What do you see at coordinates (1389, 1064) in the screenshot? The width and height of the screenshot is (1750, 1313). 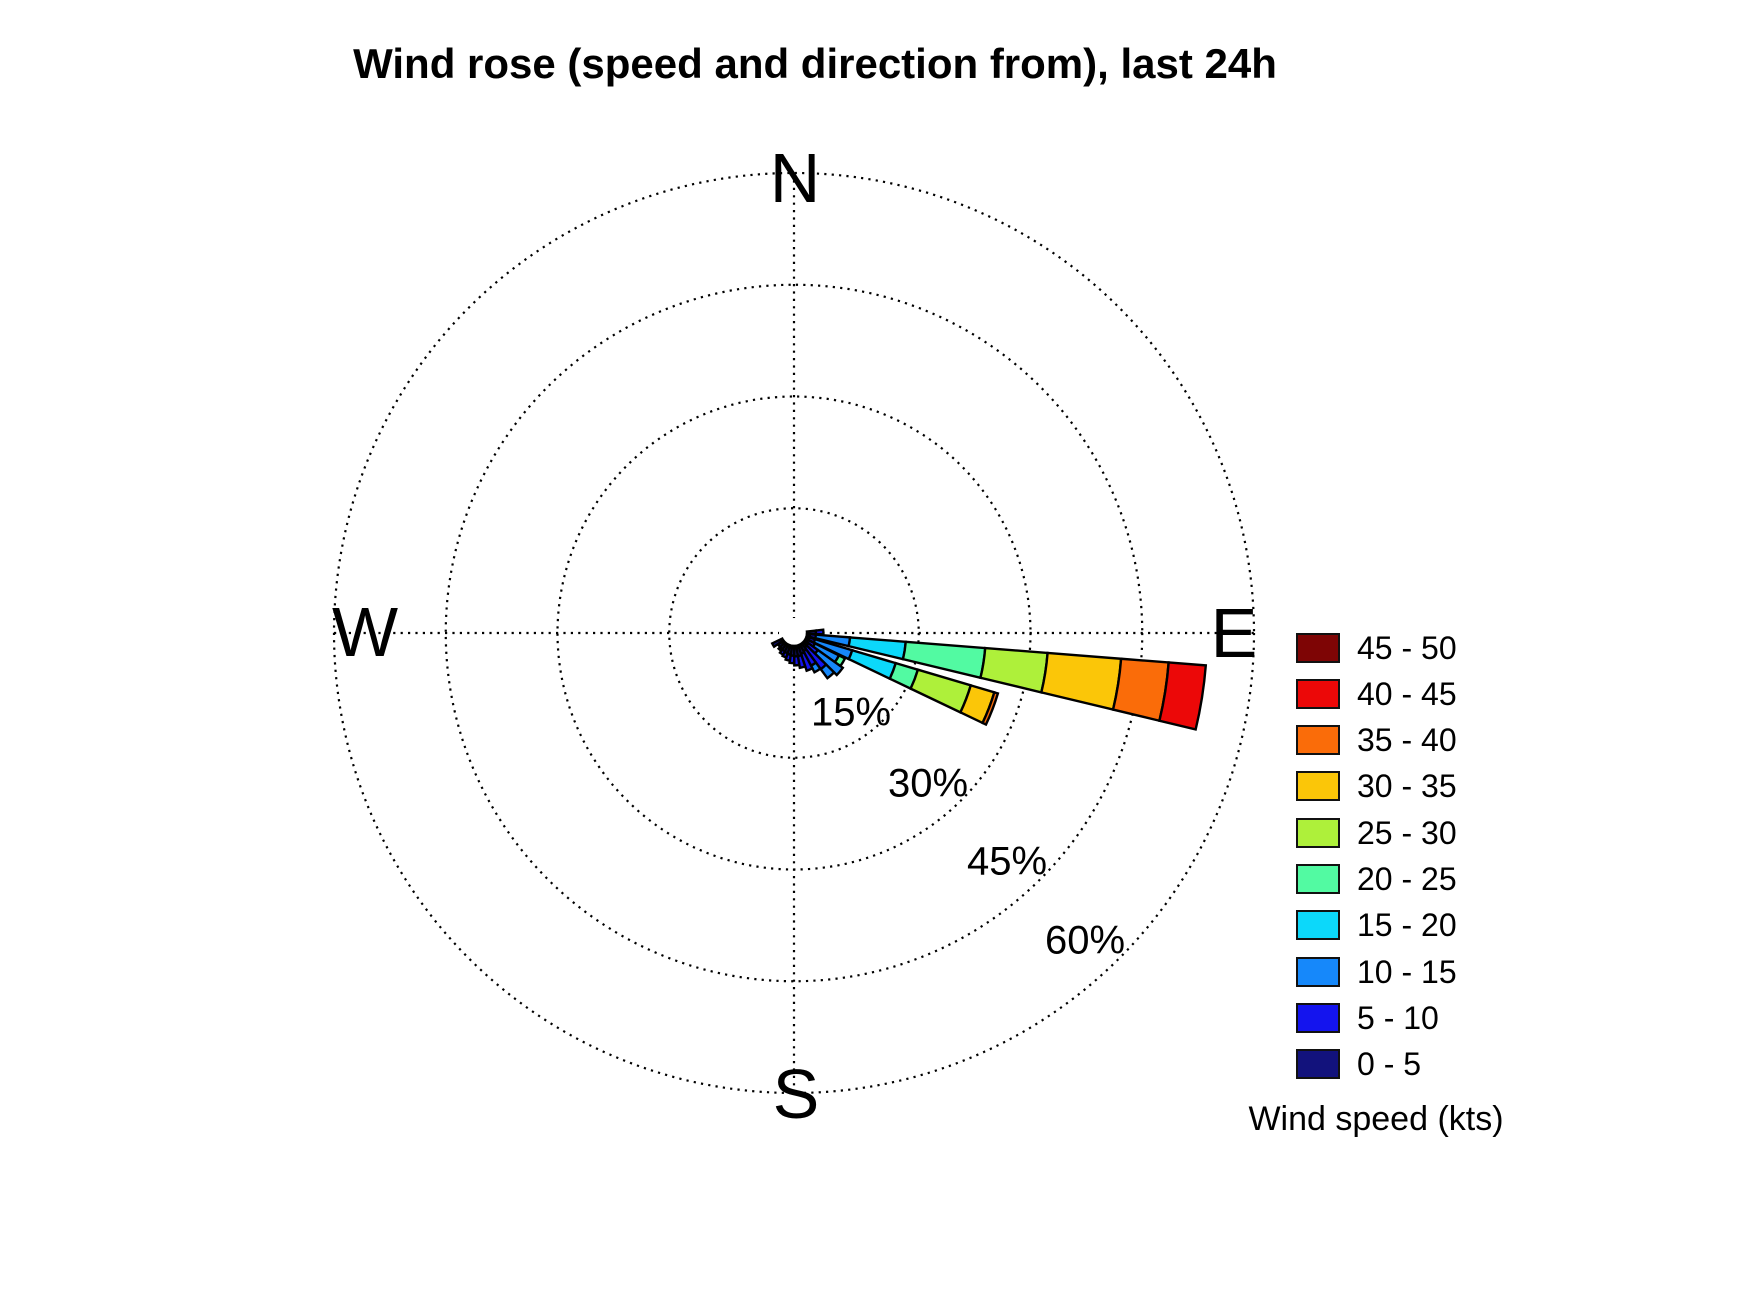 I see `legend-bin-label: 0 - 5` at bounding box center [1389, 1064].